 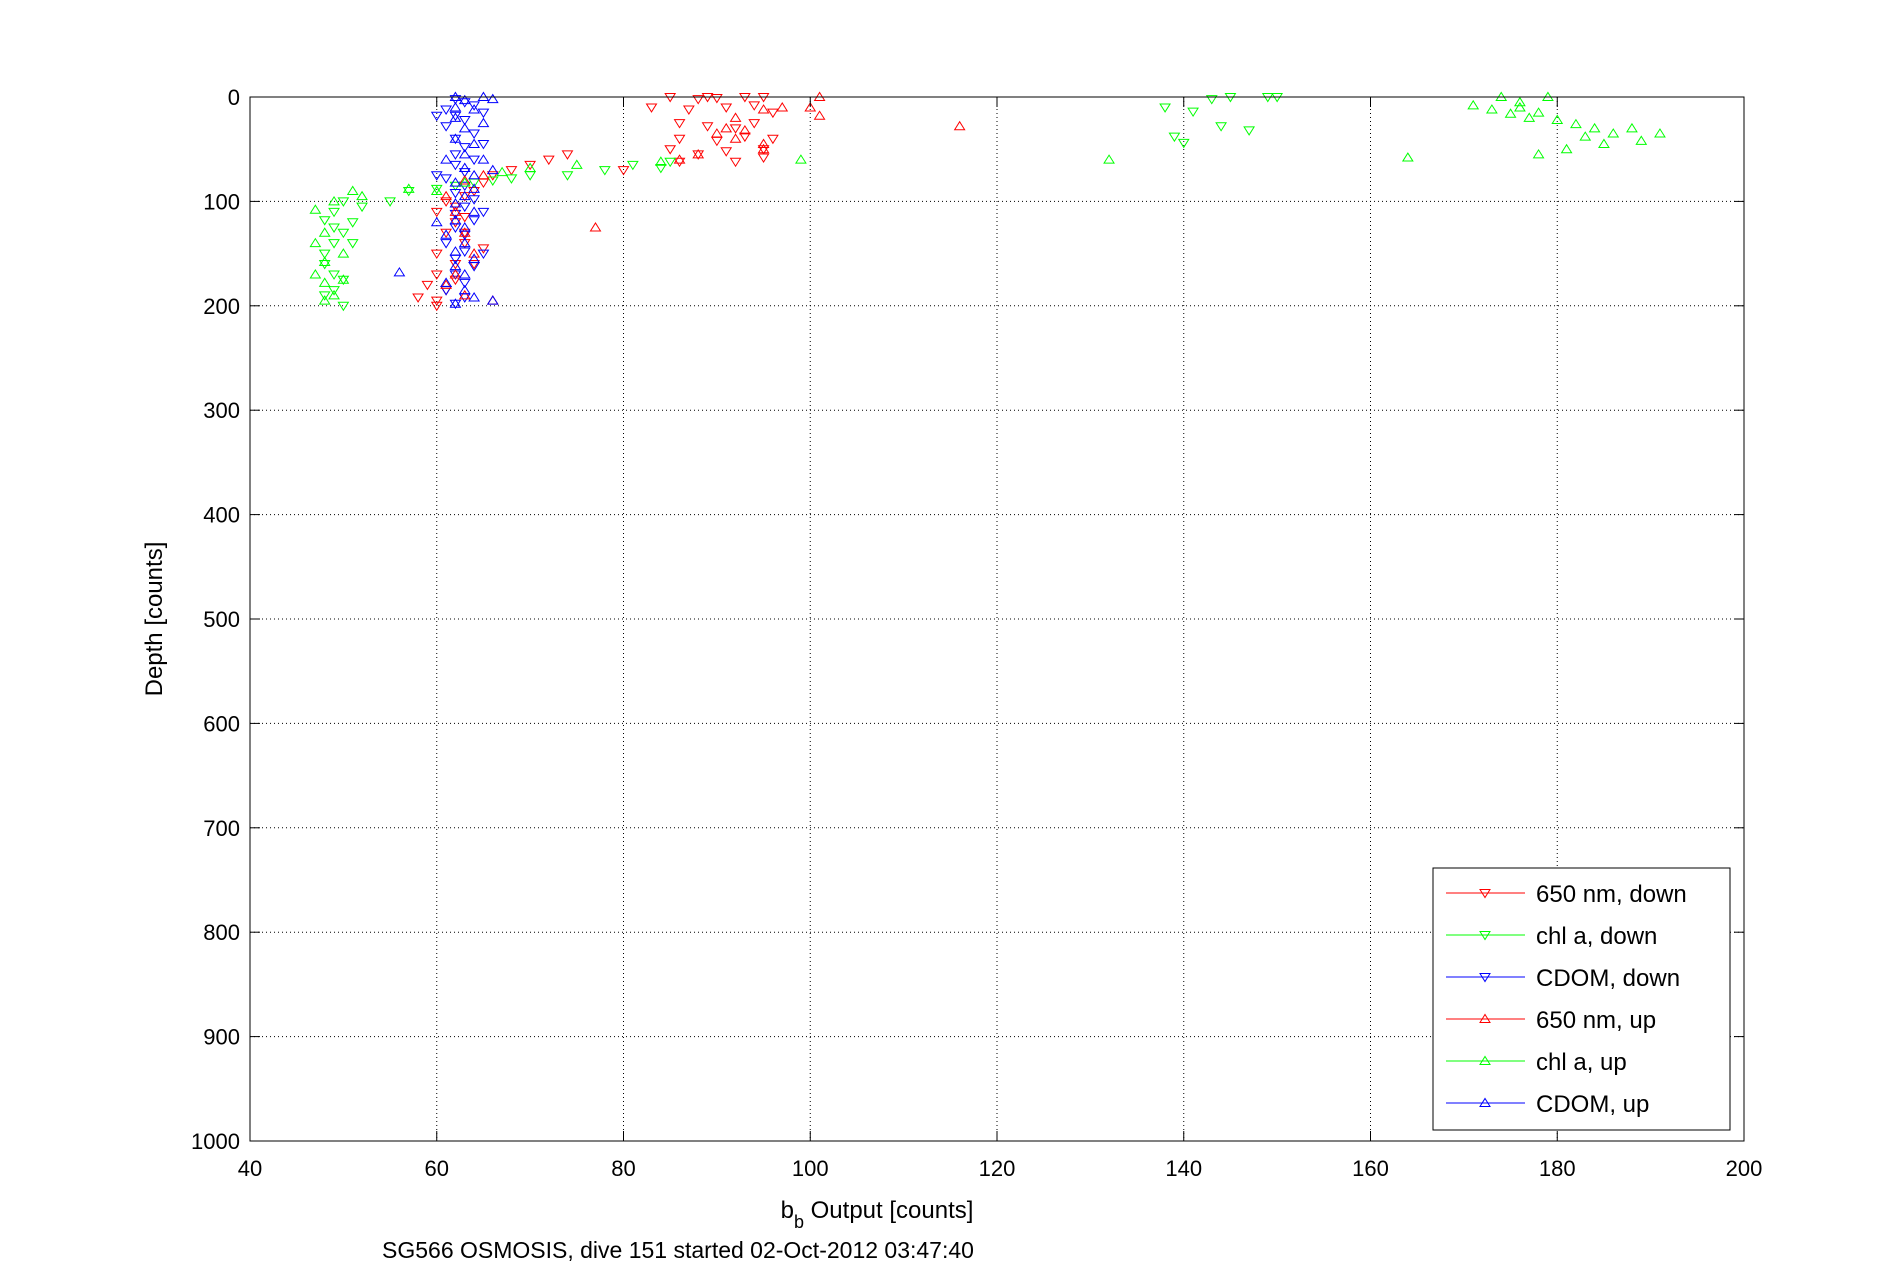 What do you see at coordinates (221, 932) in the screenshot?
I see `y-tick-label: 800` at bounding box center [221, 932].